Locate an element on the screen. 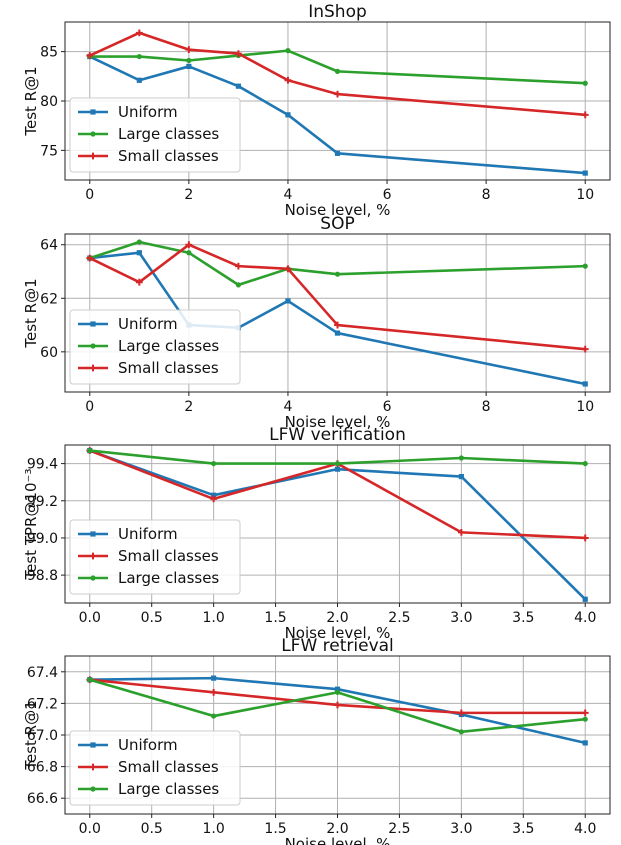 The width and height of the screenshot is (621, 845). chart-title: LFW retrieval is located at coordinates (337, 646).